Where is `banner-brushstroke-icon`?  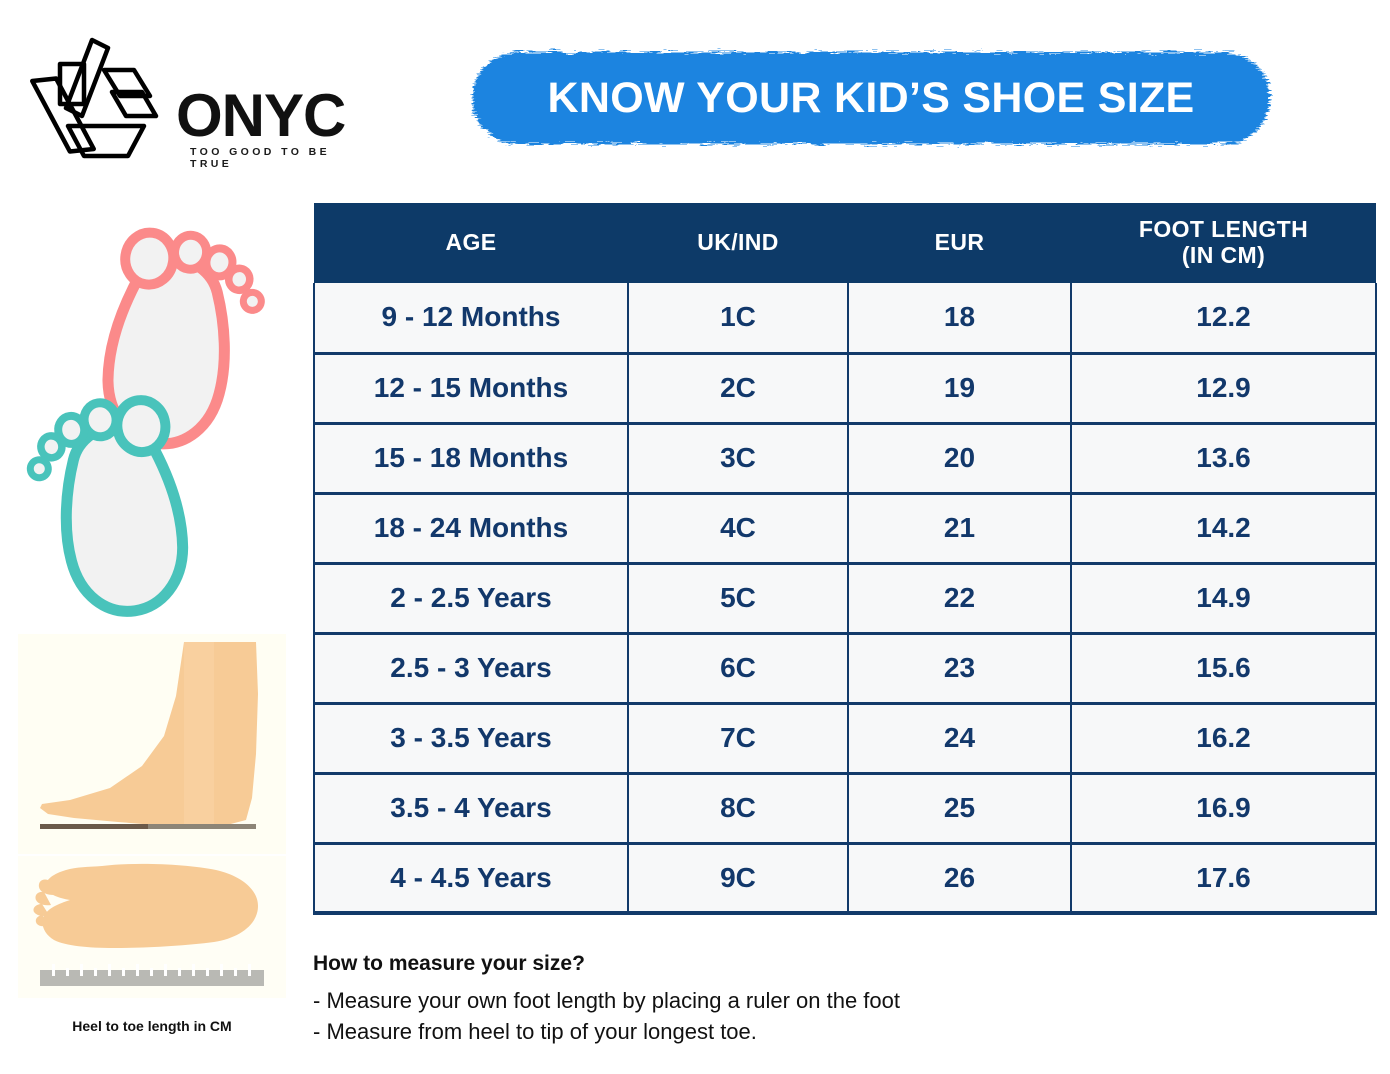
banner-brushstroke-icon is located at coordinates (871, 98).